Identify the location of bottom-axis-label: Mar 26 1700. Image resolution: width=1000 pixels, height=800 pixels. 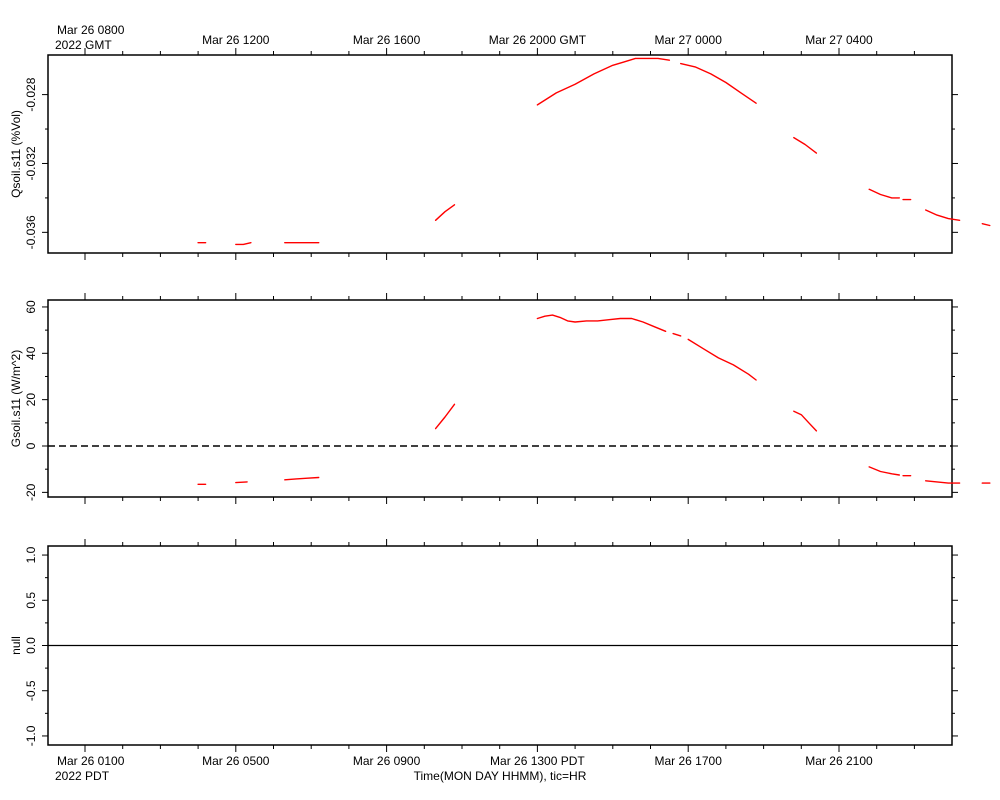
(689, 761).